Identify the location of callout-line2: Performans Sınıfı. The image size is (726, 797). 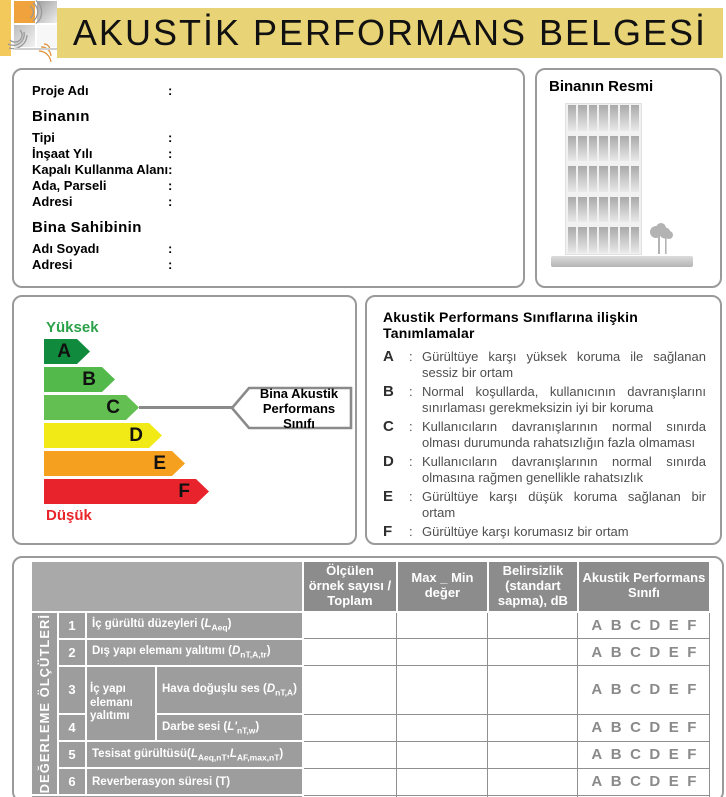
(299, 415).